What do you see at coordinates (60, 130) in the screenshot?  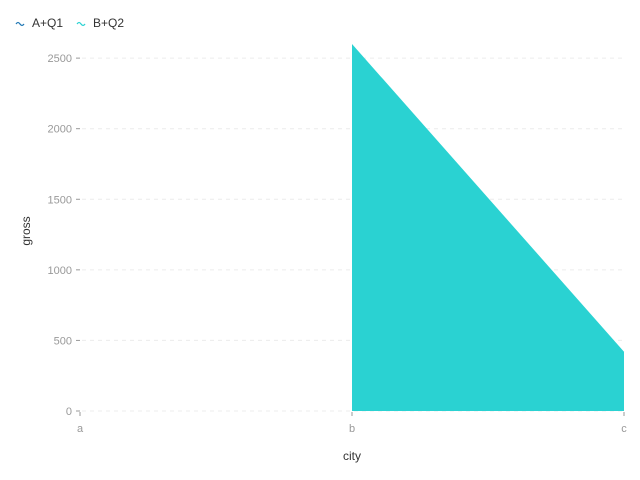 I see `y-tick-label: 2000` at bounding box center [60, 130].